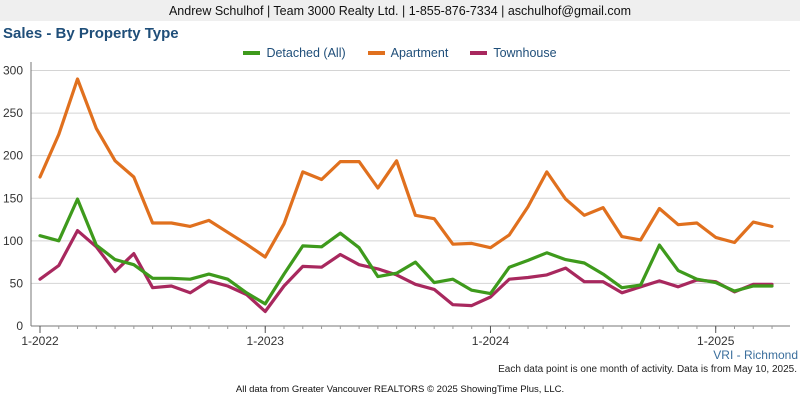  Describe the element at coordinates (17, 283) in the screenshot. I see `y-tick-label: 50` at that location.